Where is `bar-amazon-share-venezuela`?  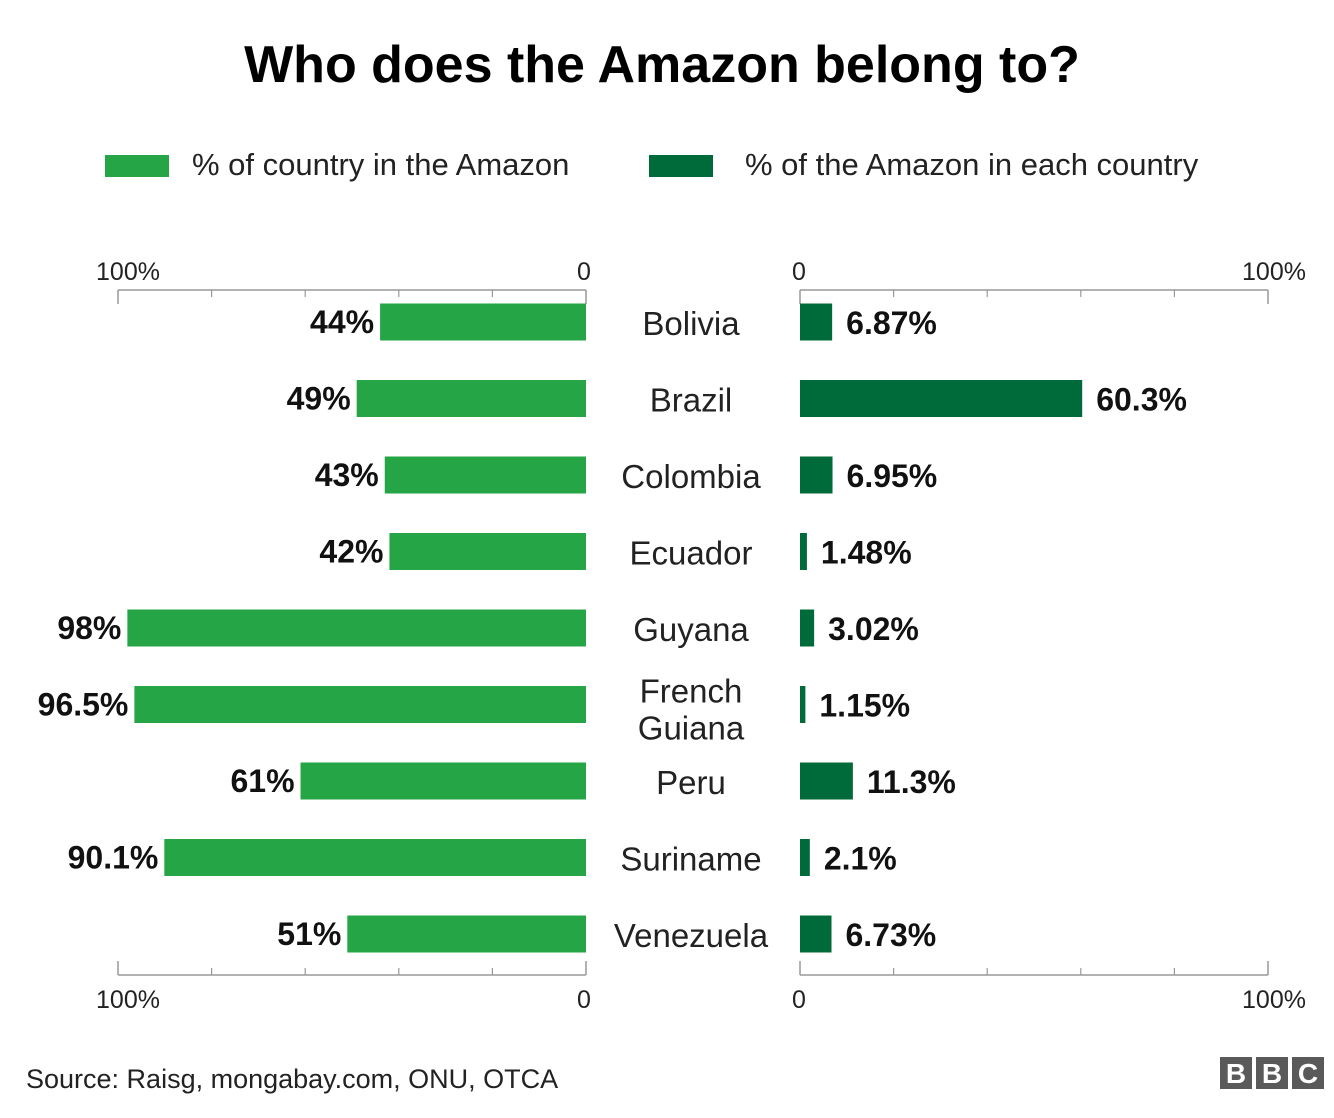
bar-amazon-share-venezuela is located at coordinates (816, 934).